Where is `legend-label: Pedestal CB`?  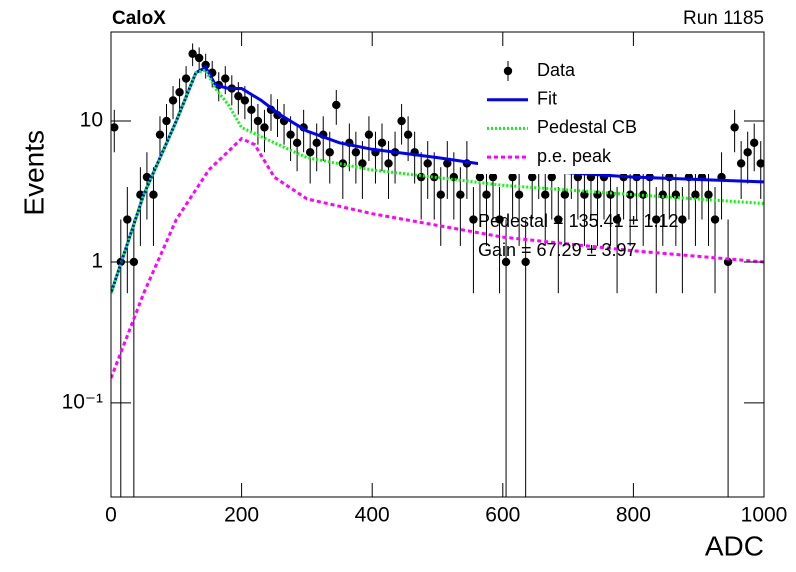 legend-label: Pedestal CB is located at coordinates (587, 127).